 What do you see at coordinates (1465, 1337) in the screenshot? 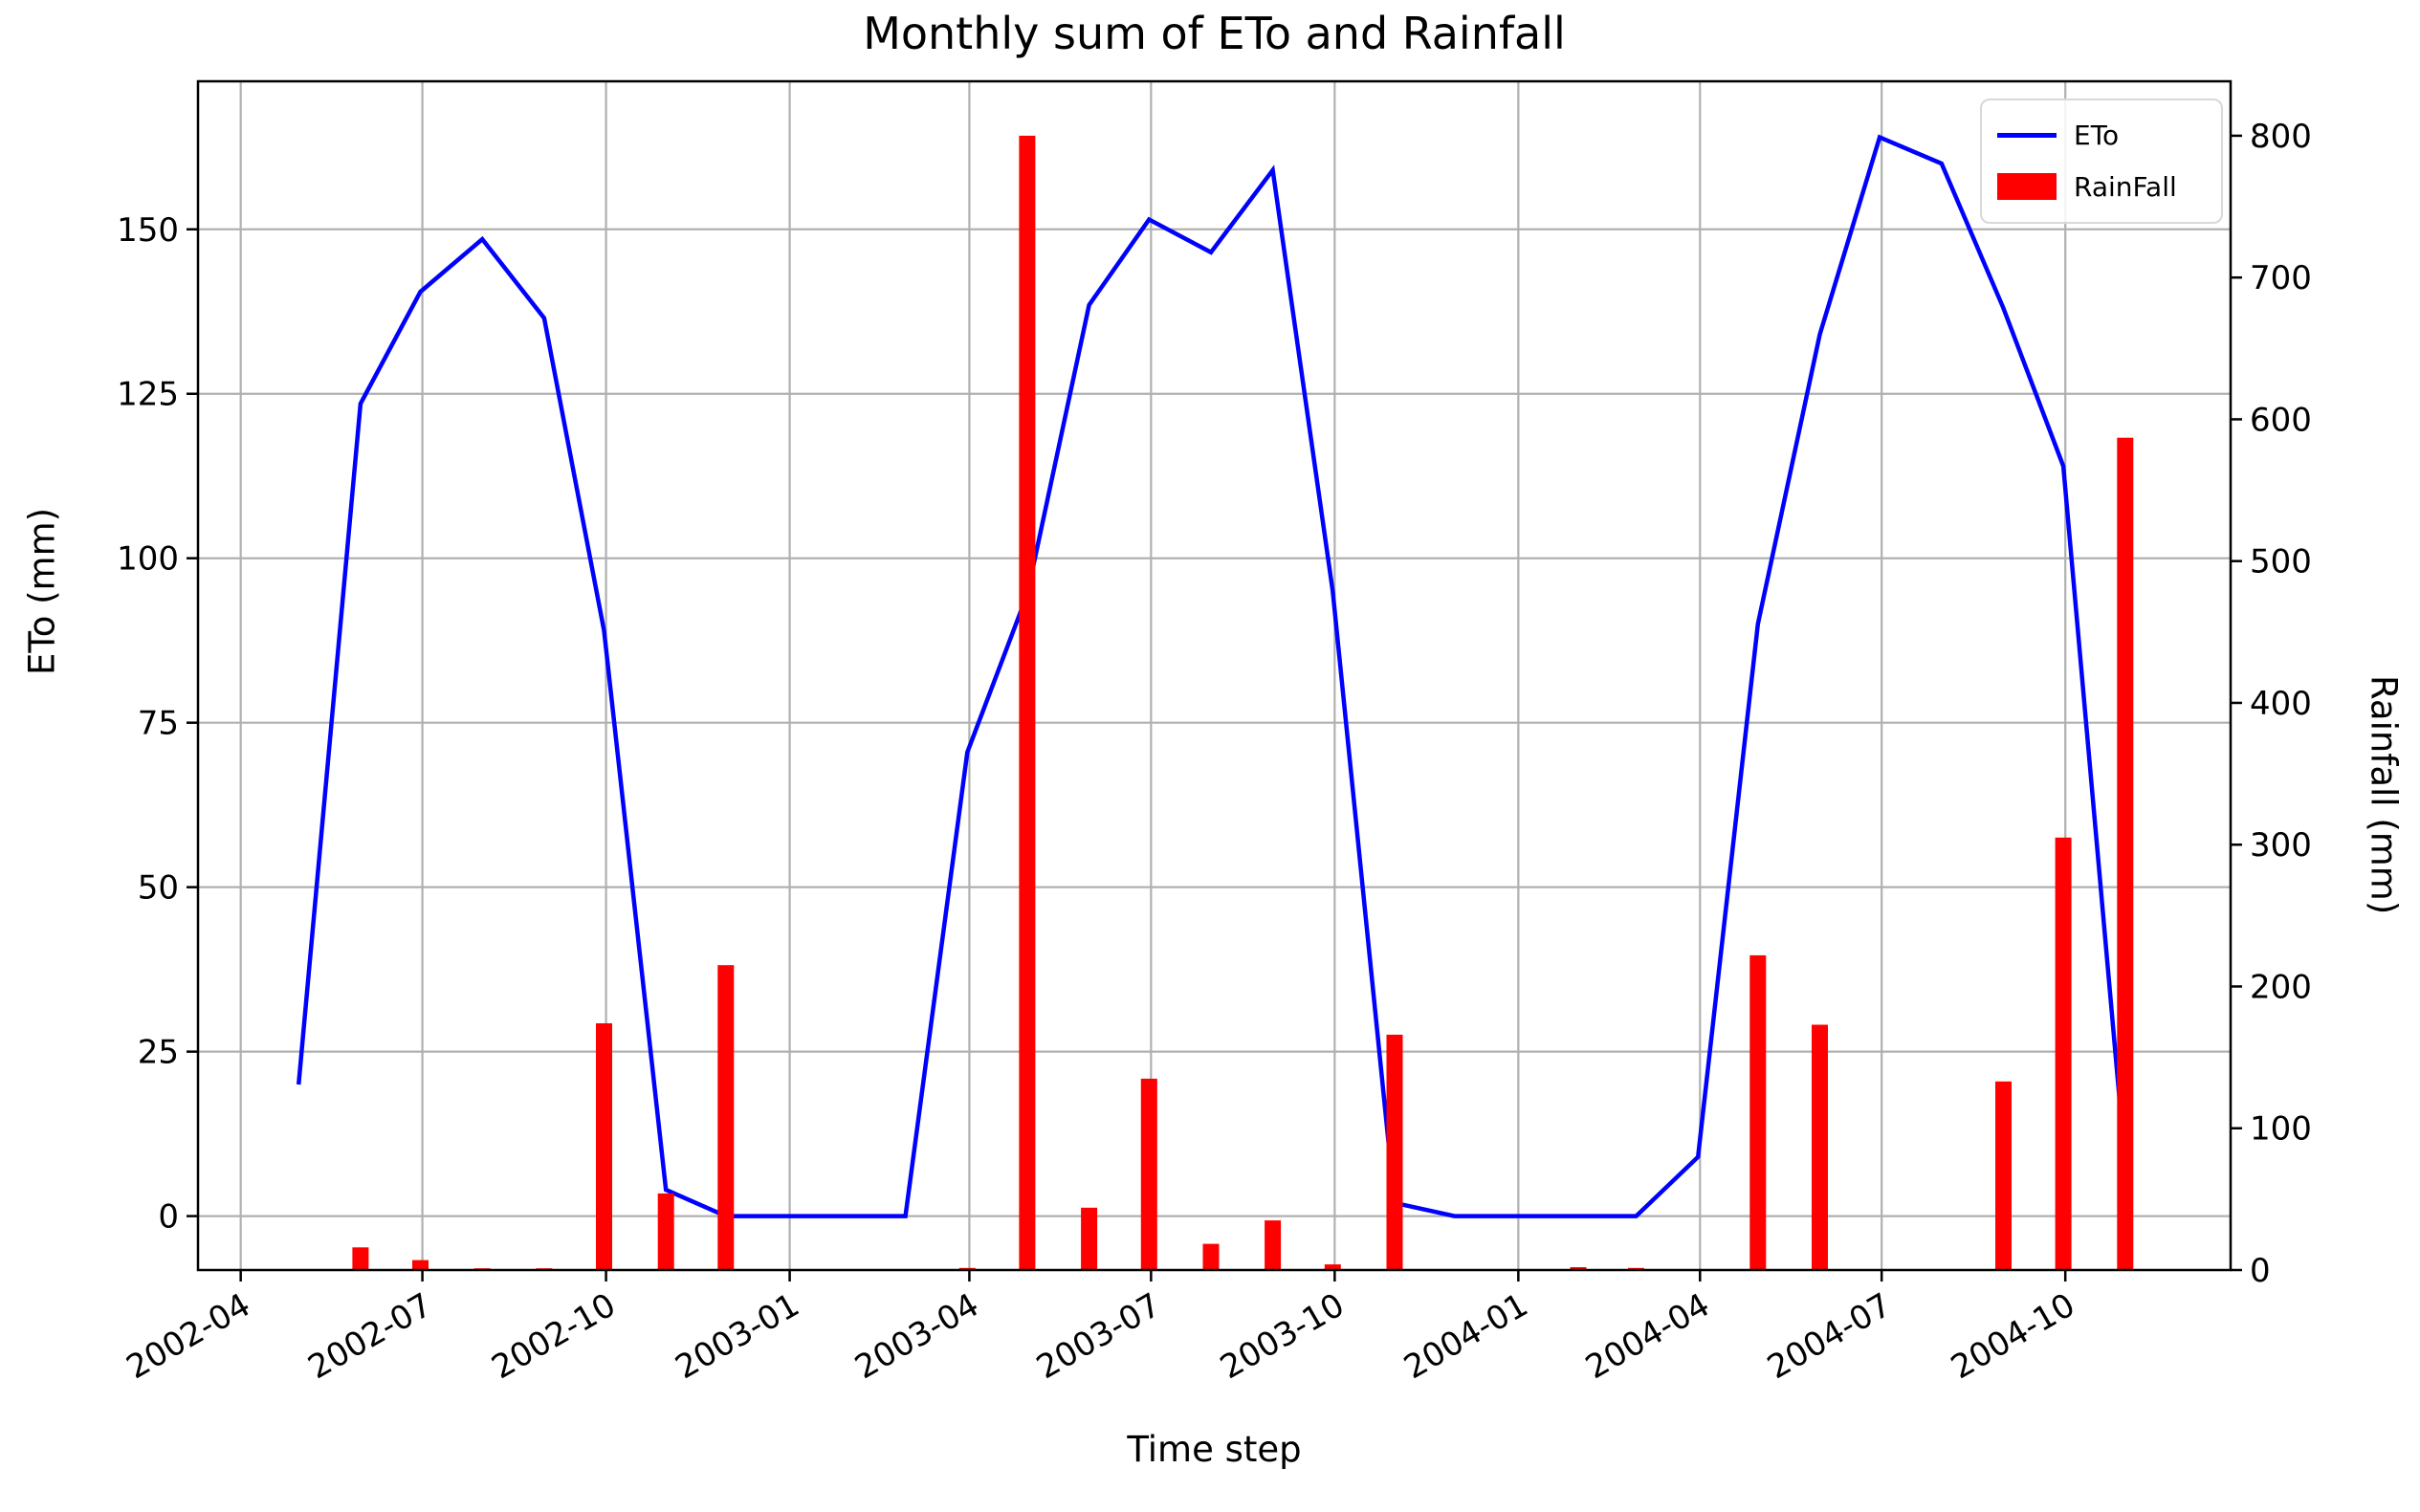
I see `svg-text: 2004-01` at bounding box center [1465, 1337].